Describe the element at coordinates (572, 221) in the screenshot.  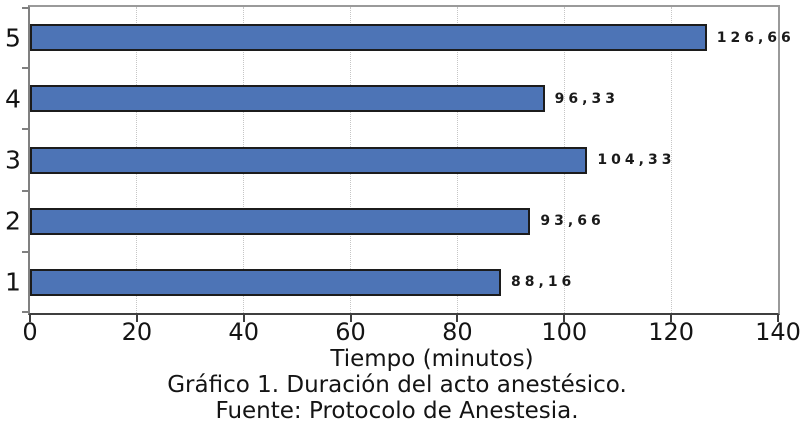
I see `bar-value-label: 93,66` at that location.